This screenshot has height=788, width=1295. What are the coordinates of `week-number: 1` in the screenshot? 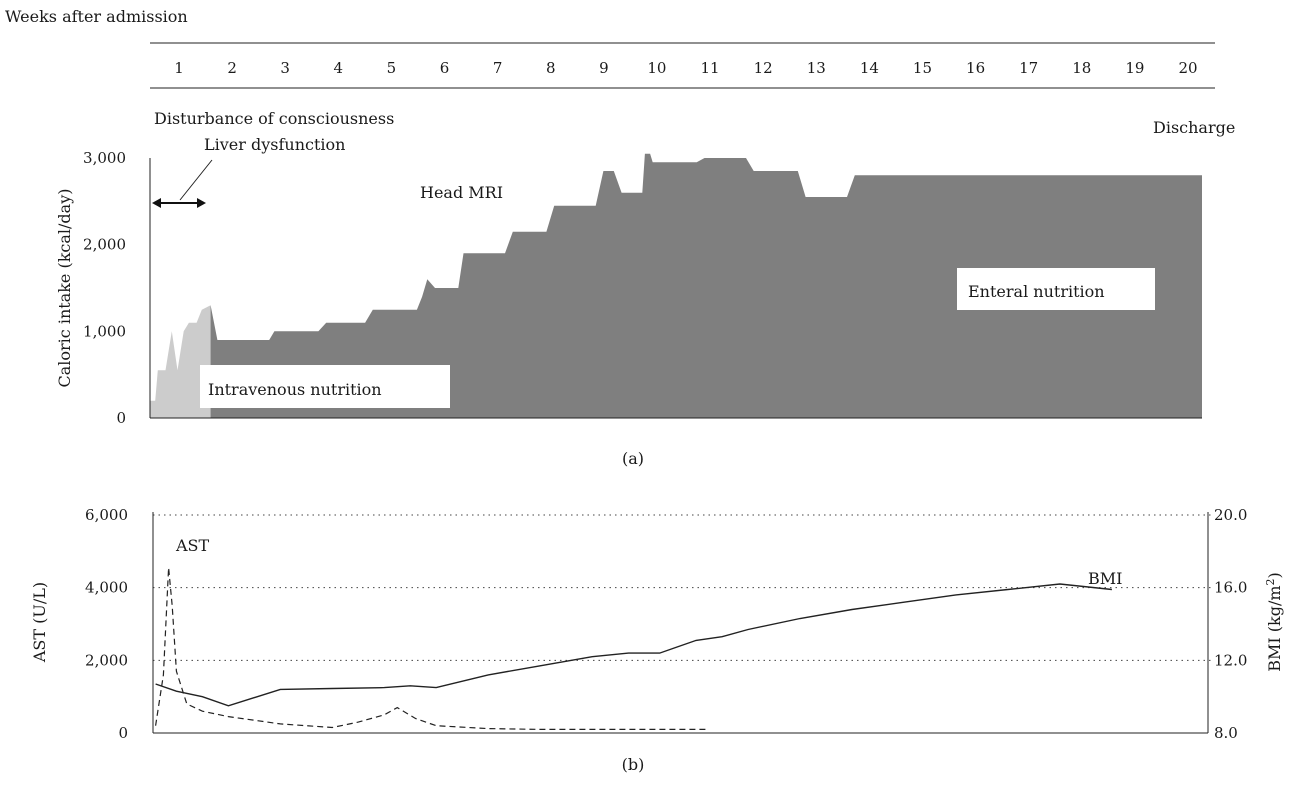 It's located at (179, 68).